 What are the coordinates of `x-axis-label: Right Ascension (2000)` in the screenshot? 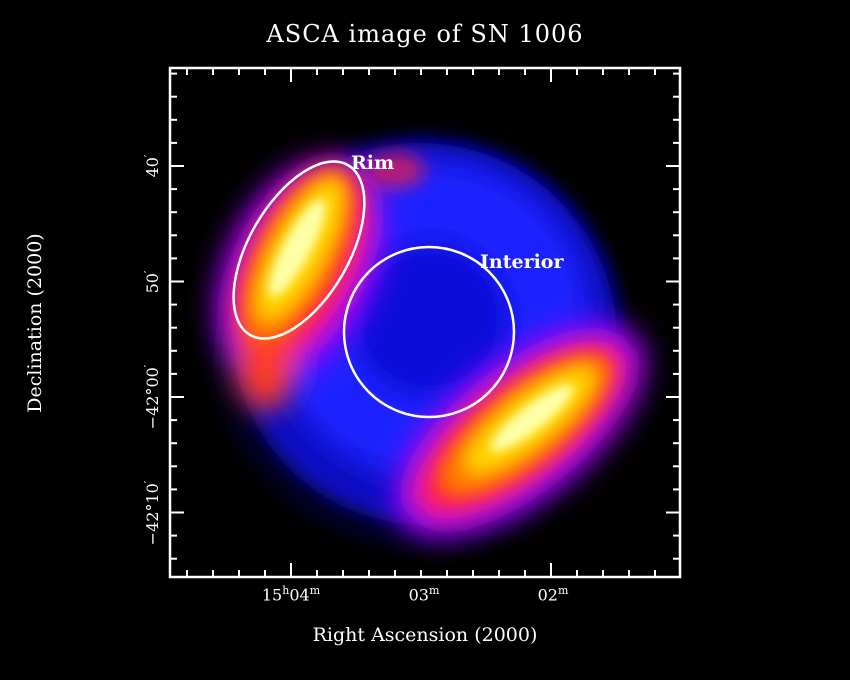 It's located at (425, 635).